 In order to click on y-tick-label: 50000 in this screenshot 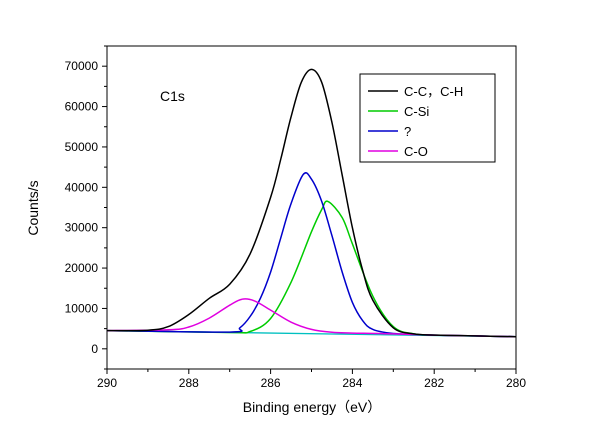, I will do `click(82, 147)`.